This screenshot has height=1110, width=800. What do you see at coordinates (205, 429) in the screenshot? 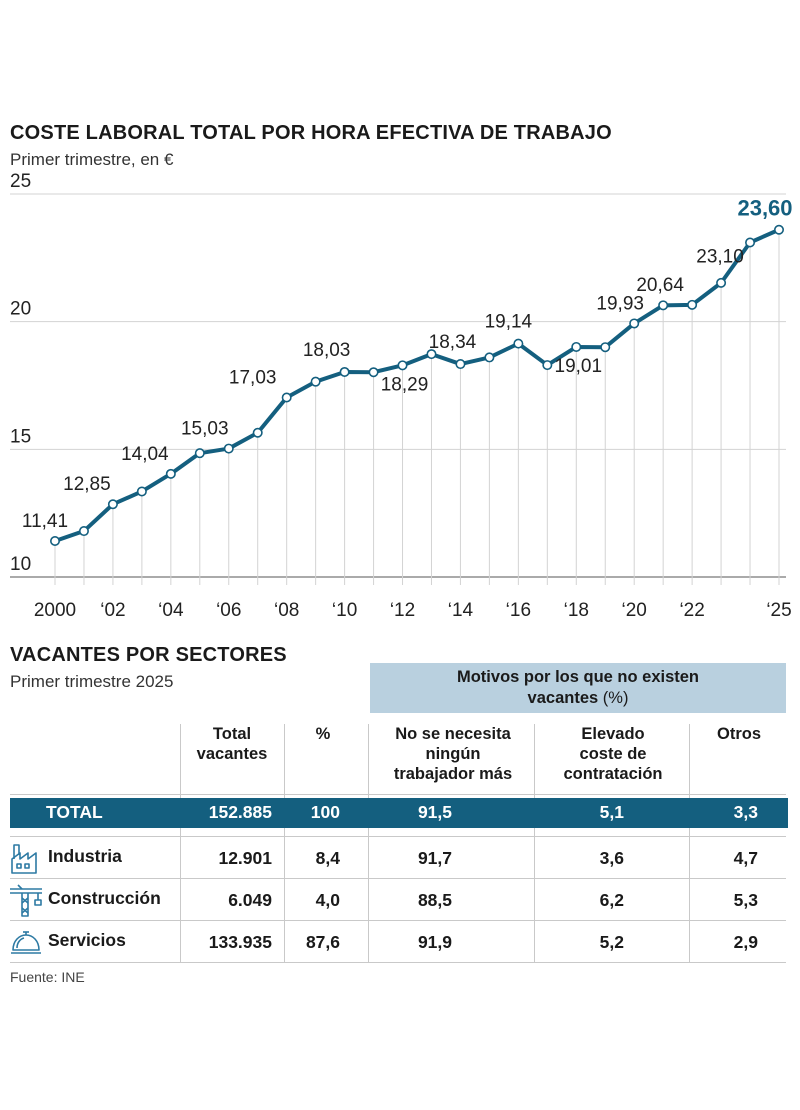
I see `data-label: 15,03` at bounding box center [205, 429].